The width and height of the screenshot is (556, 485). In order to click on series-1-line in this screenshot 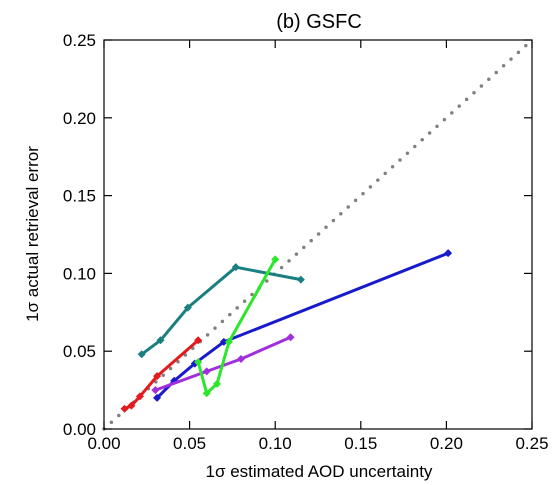, I will do `click(161, 374)`.